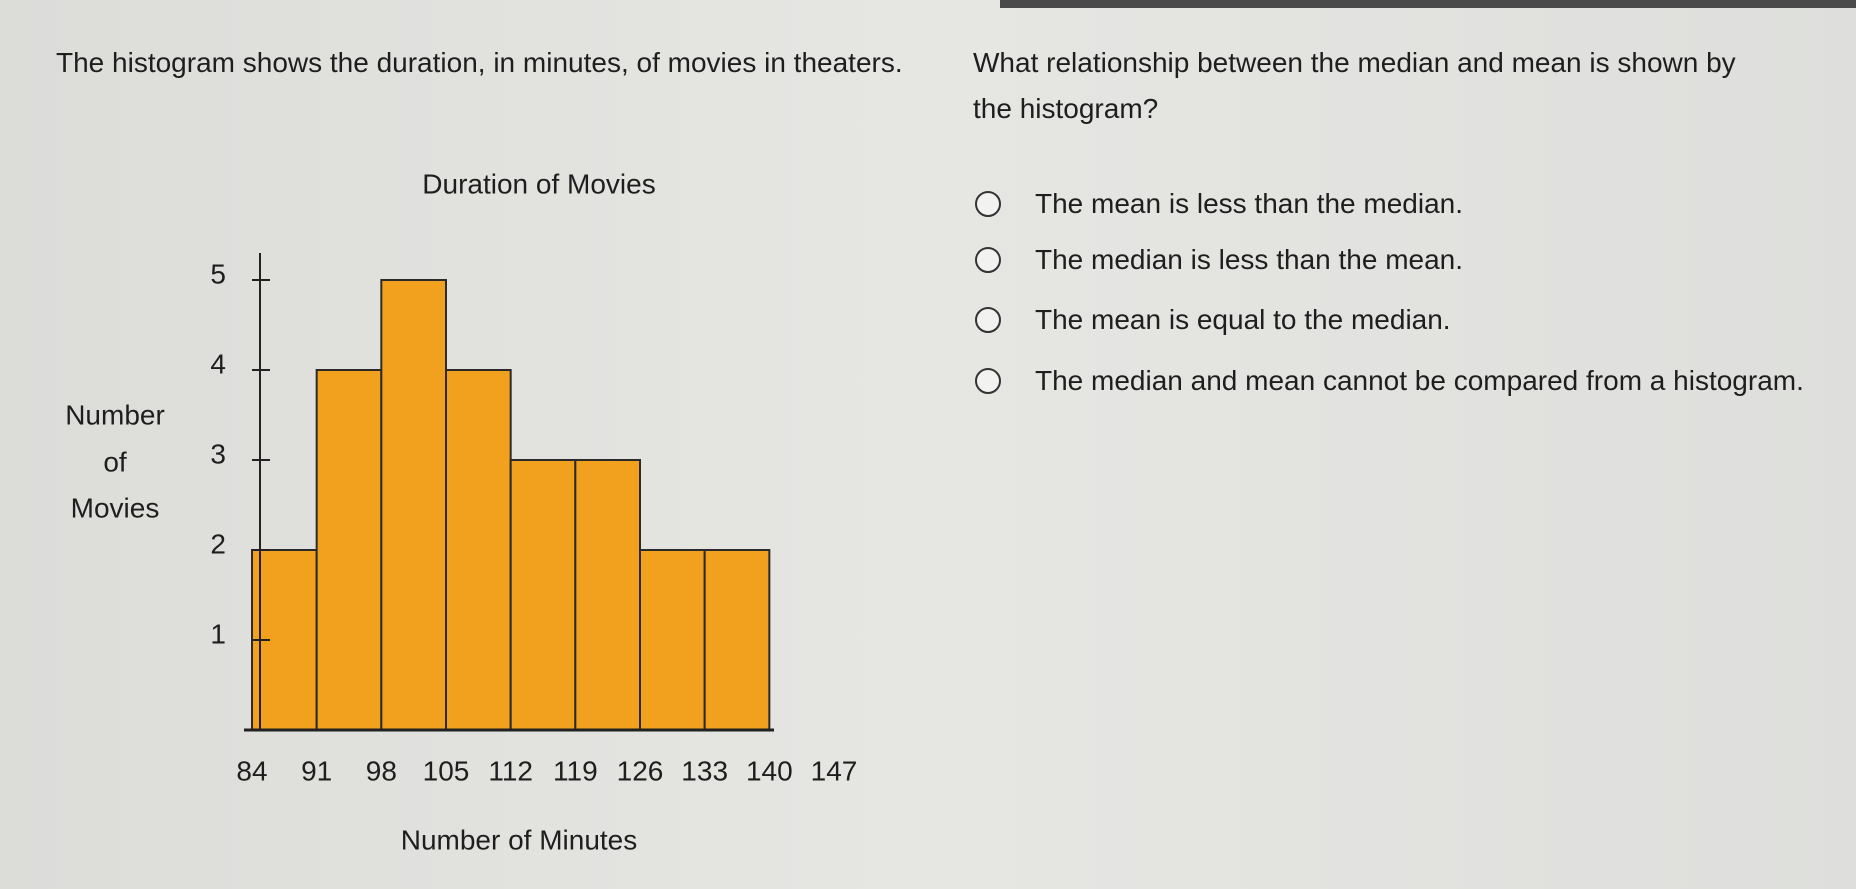 This screenshot has width=1856, height=889. Describe the element at coordinates (704, 770) in the screenshot. I see `x-tick-label: 133` at that location.